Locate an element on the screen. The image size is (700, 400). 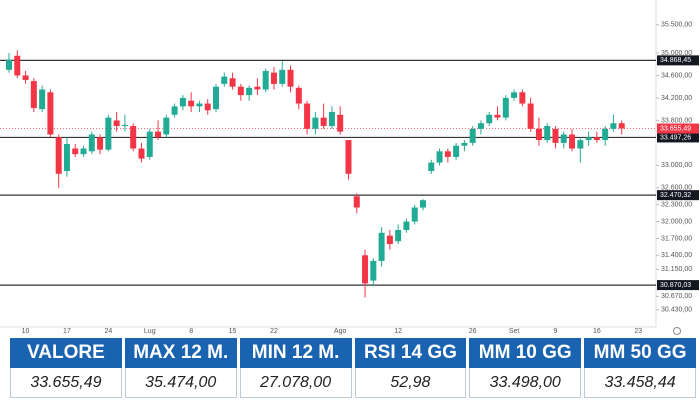
y-tick-label: 34.200,00 is located at coordinates (676, 98).